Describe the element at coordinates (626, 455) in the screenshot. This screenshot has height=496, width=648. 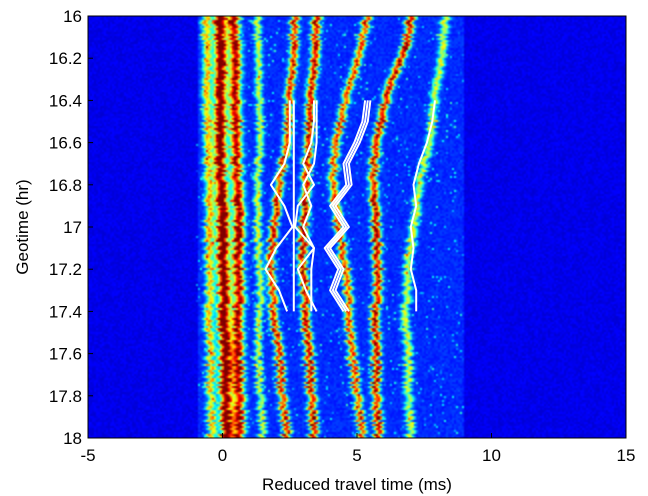
I see `x-tick-label: 15` at that location.